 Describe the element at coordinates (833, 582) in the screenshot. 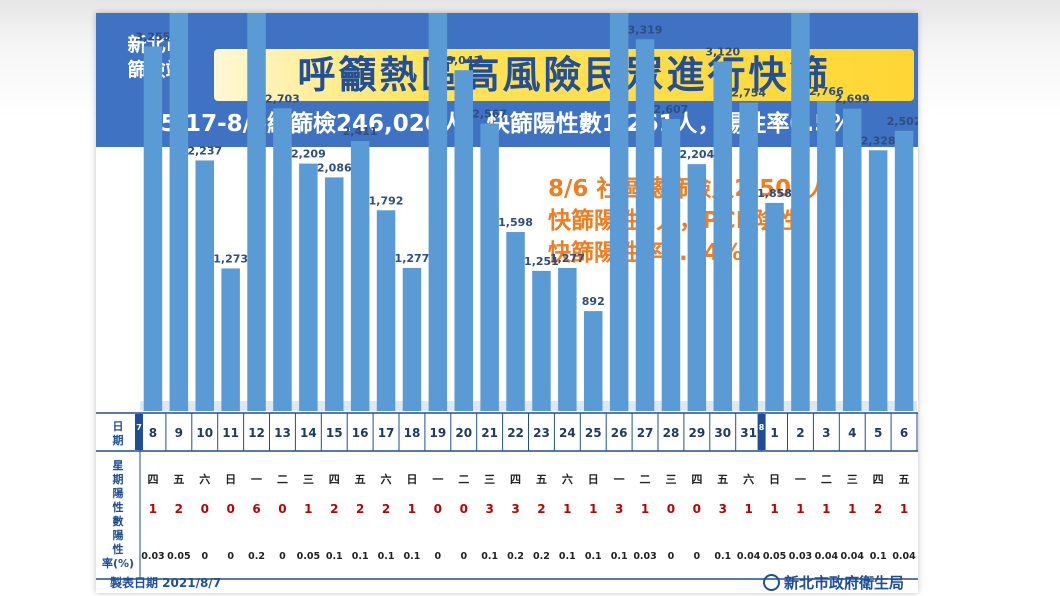

I see `footer-org: 新北市政府衛生局` at that location.